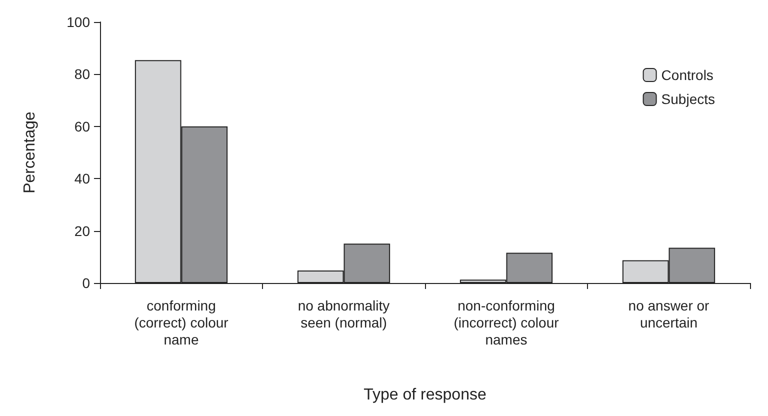 The image size is (768, 416). Describe the element at coordinates (82, 126) in the screenshot. I see `y-tick-label: 60` at that location.